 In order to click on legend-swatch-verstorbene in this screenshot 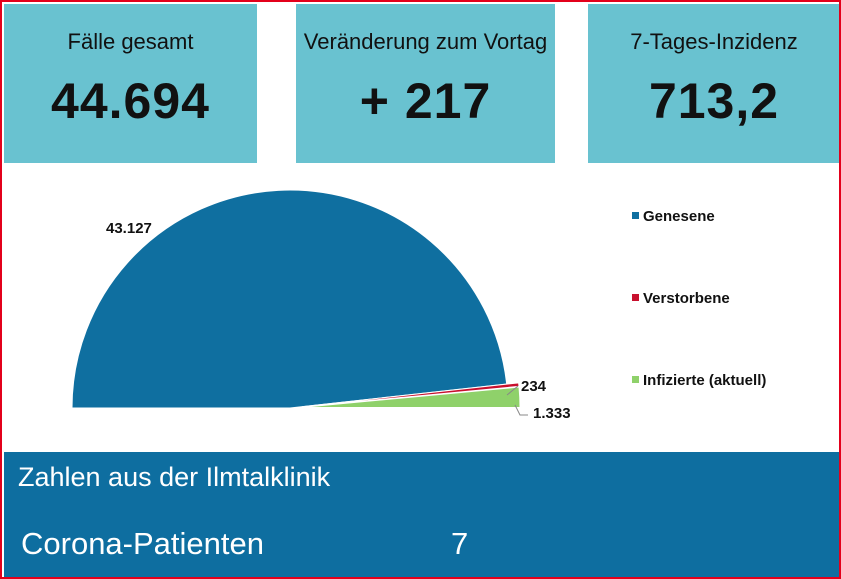, I will do `click(635, 297)`.